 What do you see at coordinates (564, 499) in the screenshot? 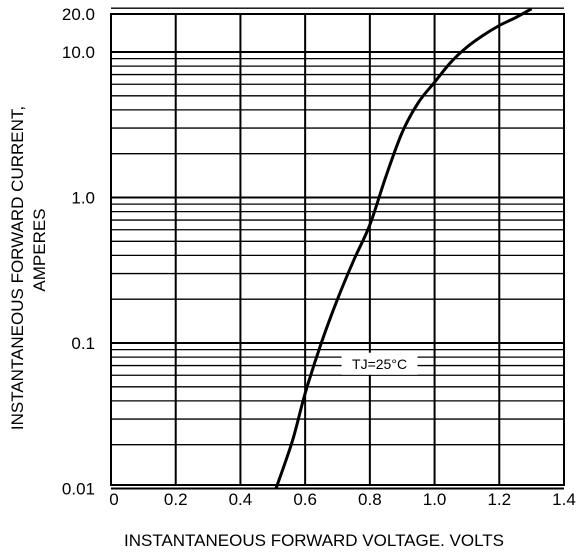
I see `x-tick-label-7: 1.4` at bounding box center [564, 499].